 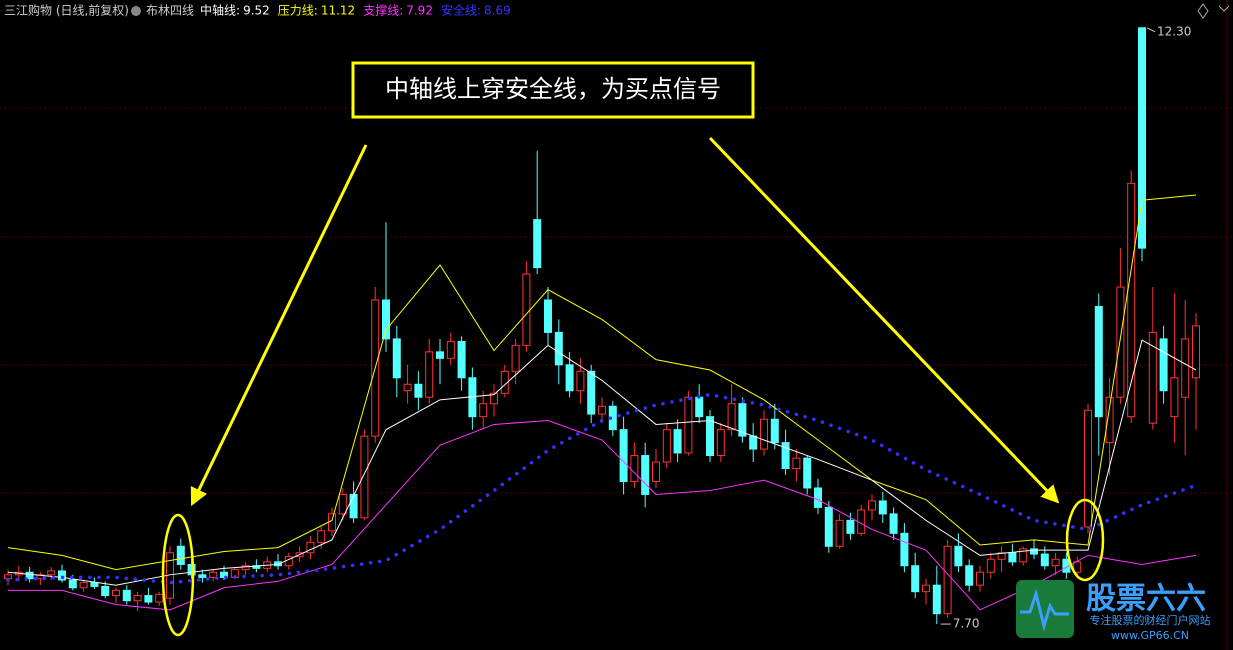 I want to click on readout-name: 压力线:, so click(x=298, y=11).